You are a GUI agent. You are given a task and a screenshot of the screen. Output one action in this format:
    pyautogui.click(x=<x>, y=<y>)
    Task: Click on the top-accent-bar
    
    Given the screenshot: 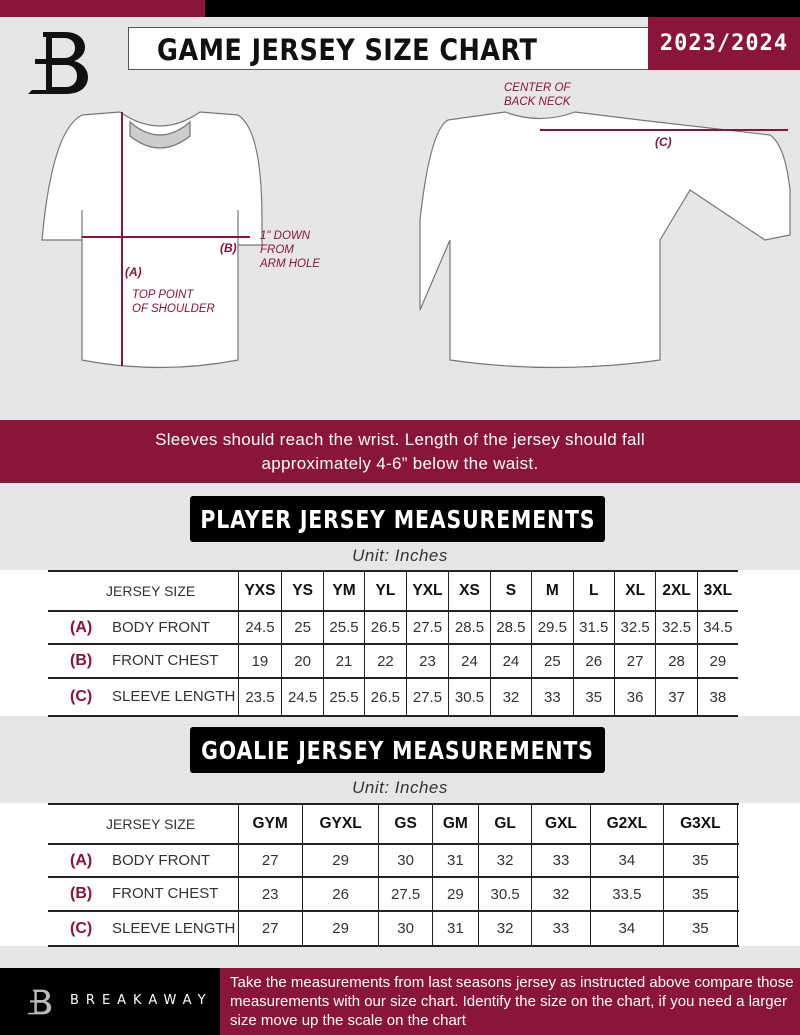 What is the action you would take?
    pyautogui.click(x=102, y=8)
    